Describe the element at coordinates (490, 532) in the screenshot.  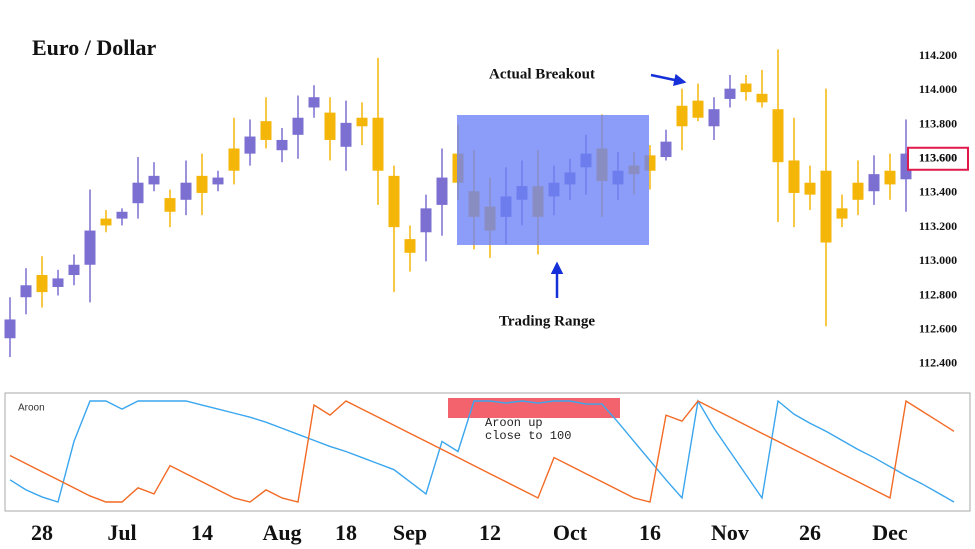
I see `x-tick-label: 12` at that location.